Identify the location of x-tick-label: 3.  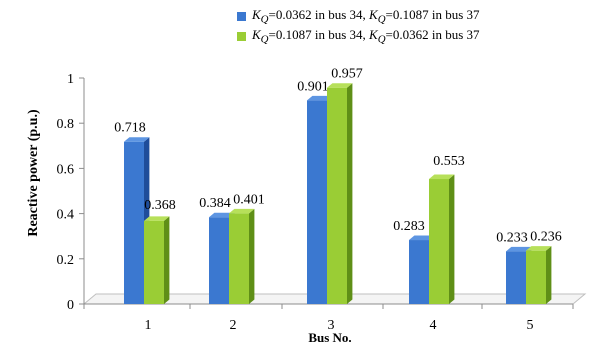
(331, 325).